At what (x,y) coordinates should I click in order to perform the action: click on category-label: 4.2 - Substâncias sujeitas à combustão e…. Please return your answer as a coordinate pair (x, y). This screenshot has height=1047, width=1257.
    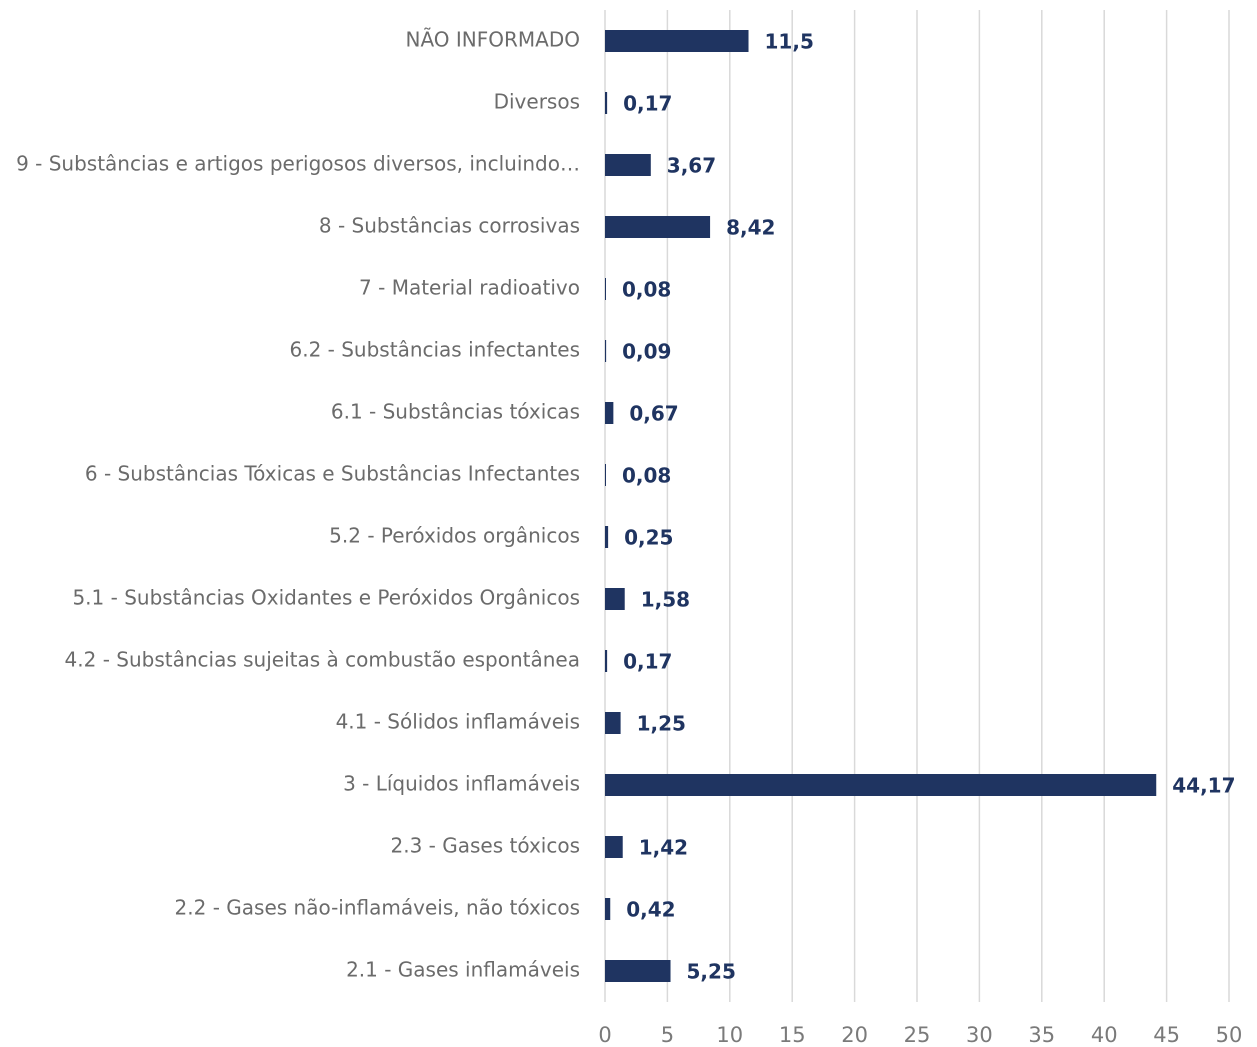
    Looking at the image, I should click on (322, 660).